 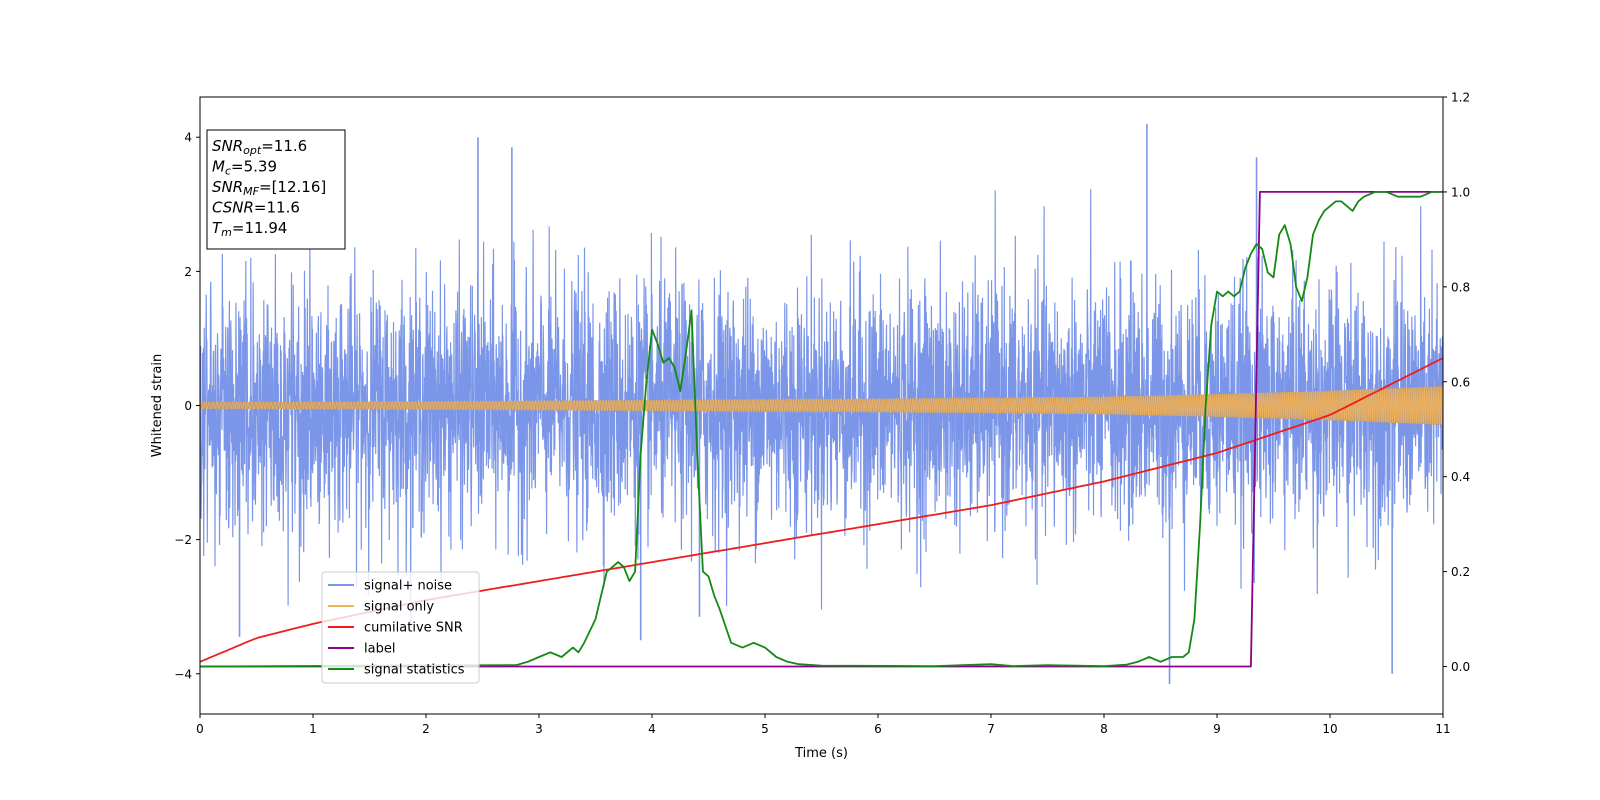 I want to click on x-tick-label: 1, so click(x=313, y=729).